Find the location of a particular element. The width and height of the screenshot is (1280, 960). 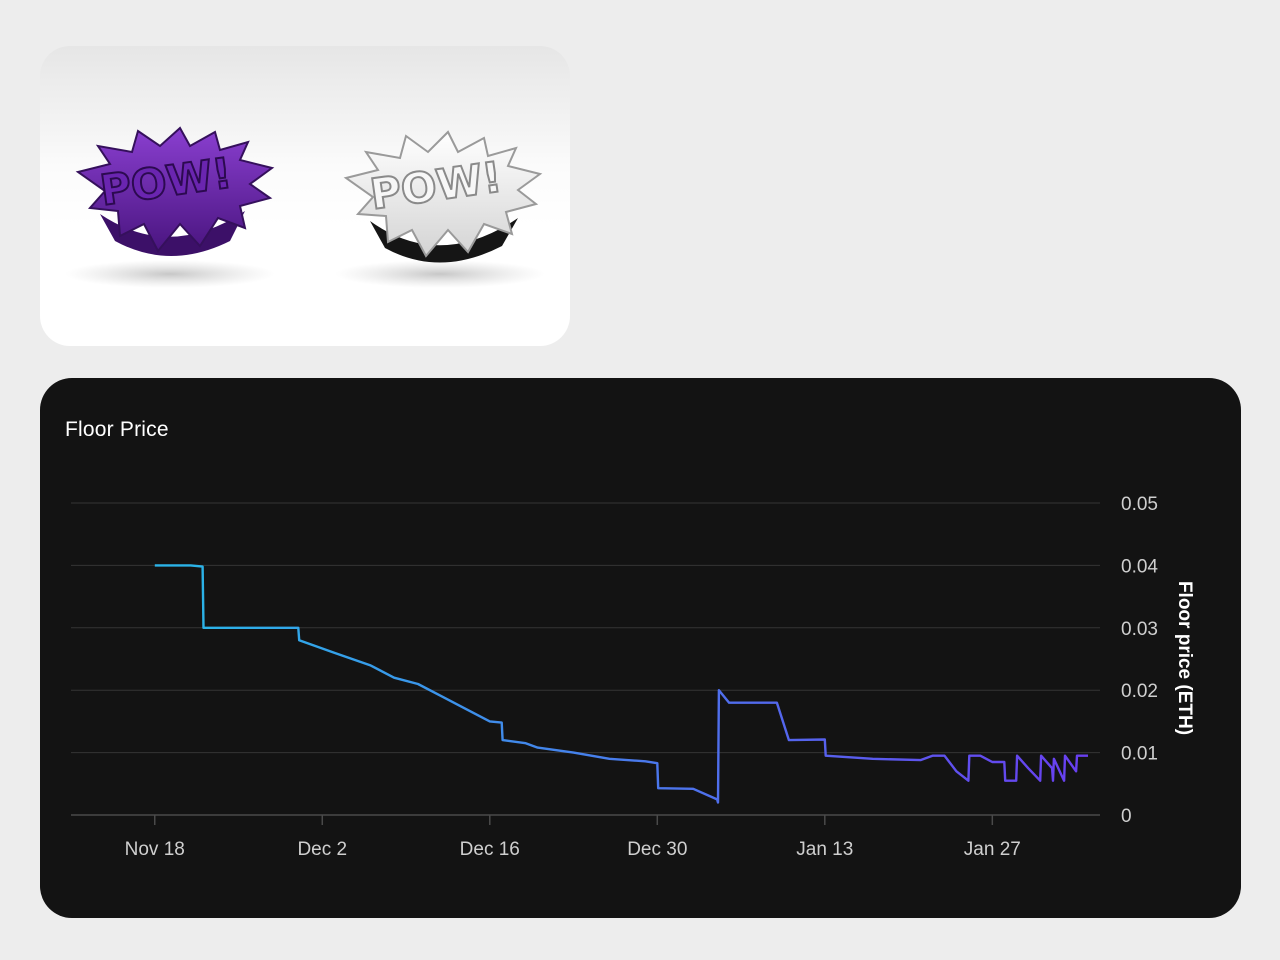

x-tick-label: Dec 30 is located at coordinates (657, 849).